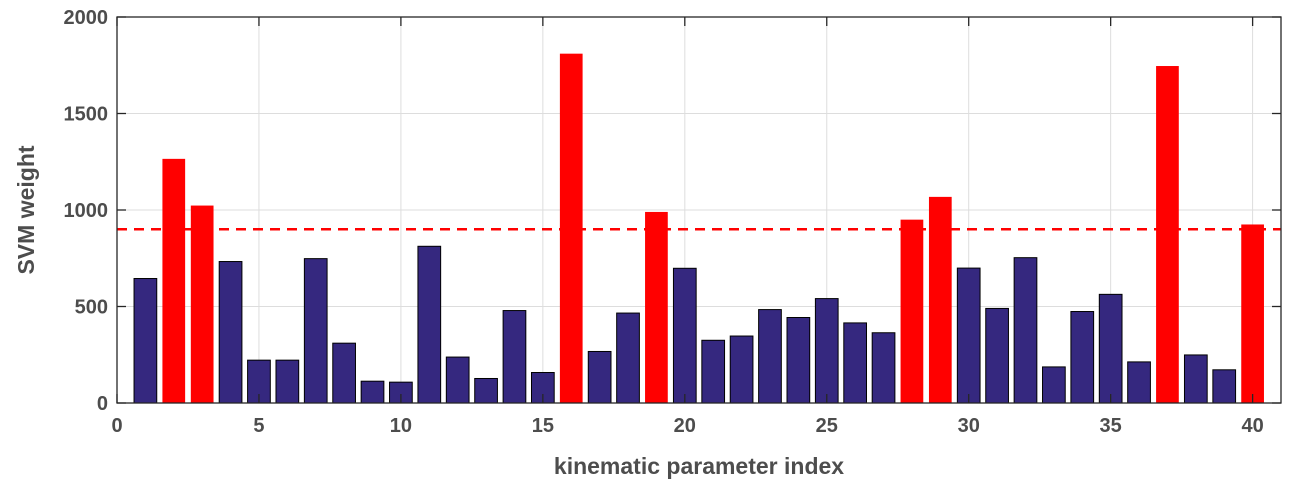 The height and width of the screenshot is (482, 1300). Describe the element at coordinates (969, 426) in the screenshot. I see `x-tick-label: 30` at that location.